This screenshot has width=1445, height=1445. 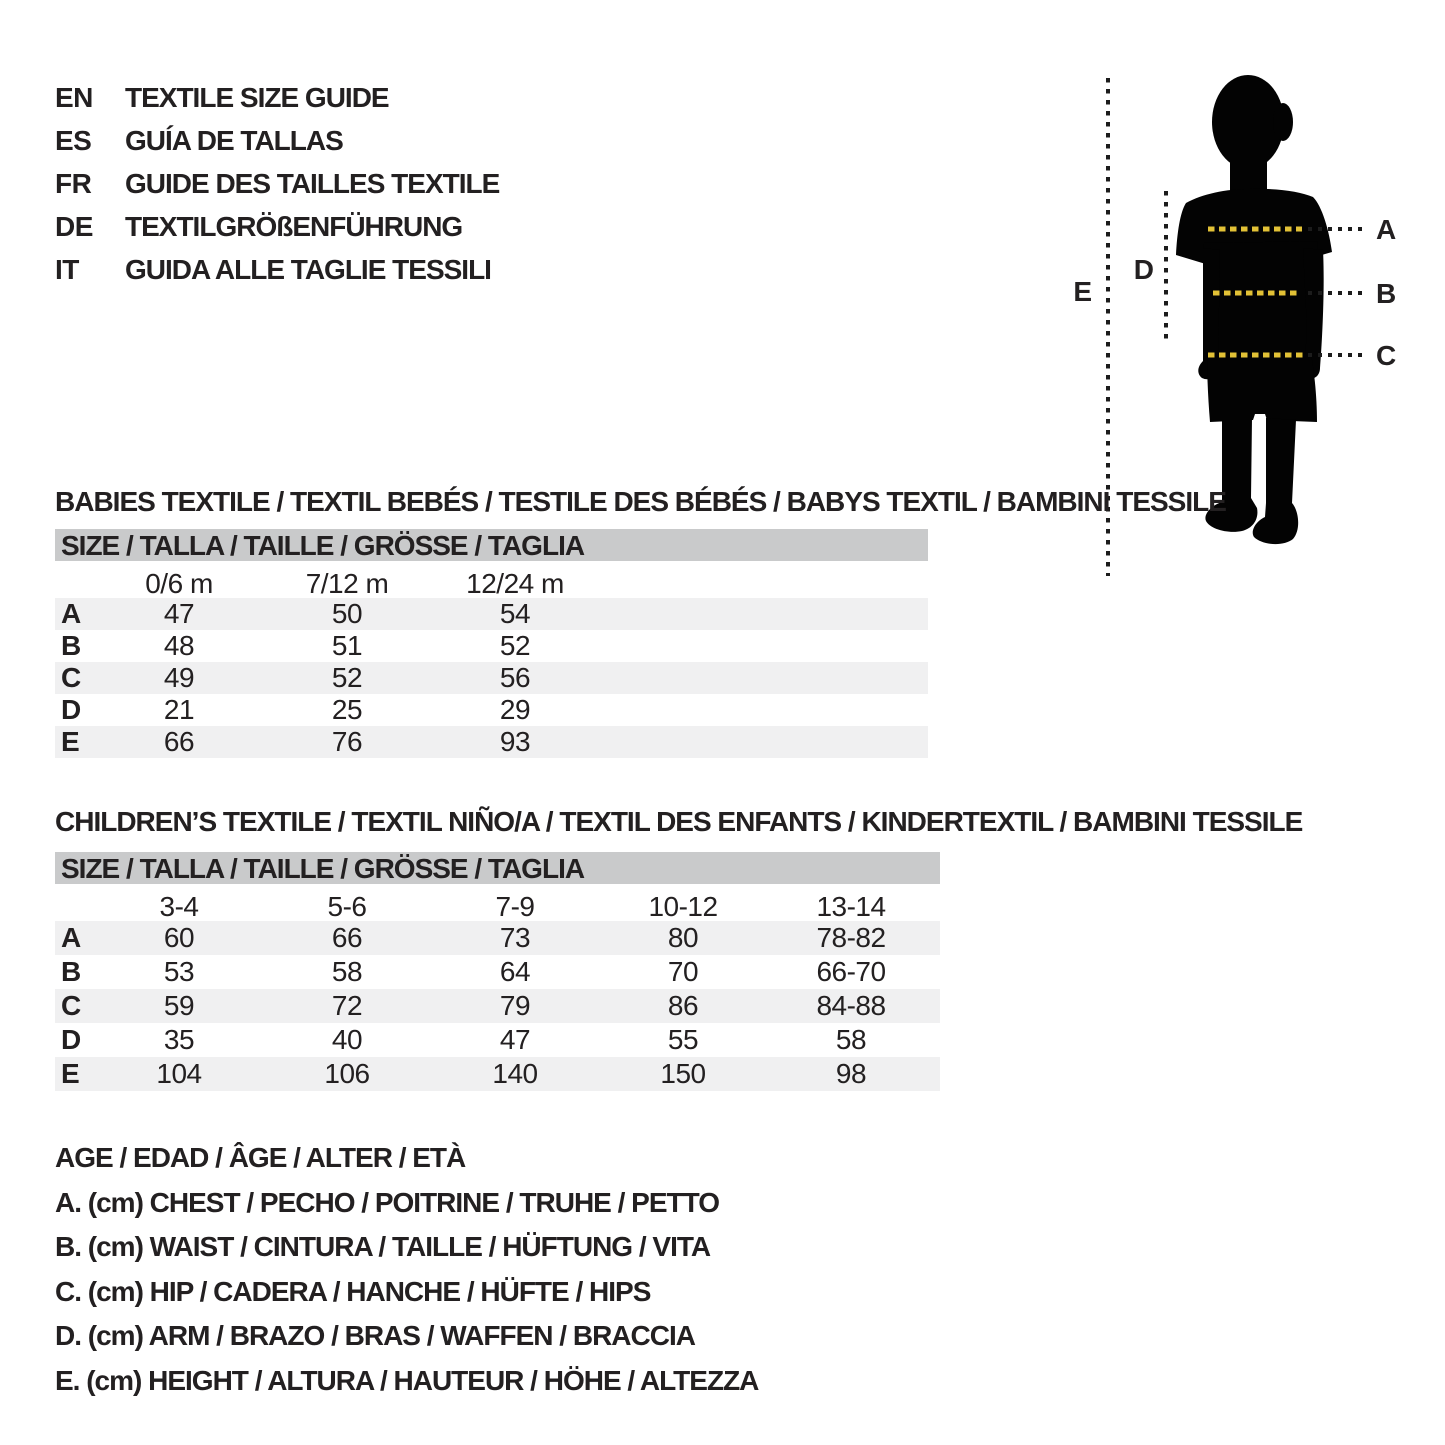 What do you see at coordinates (497, 1006) in the screenshot?
I see `table-row: C 59 72 79 86 84-88` at bounding box center [497, 1006].